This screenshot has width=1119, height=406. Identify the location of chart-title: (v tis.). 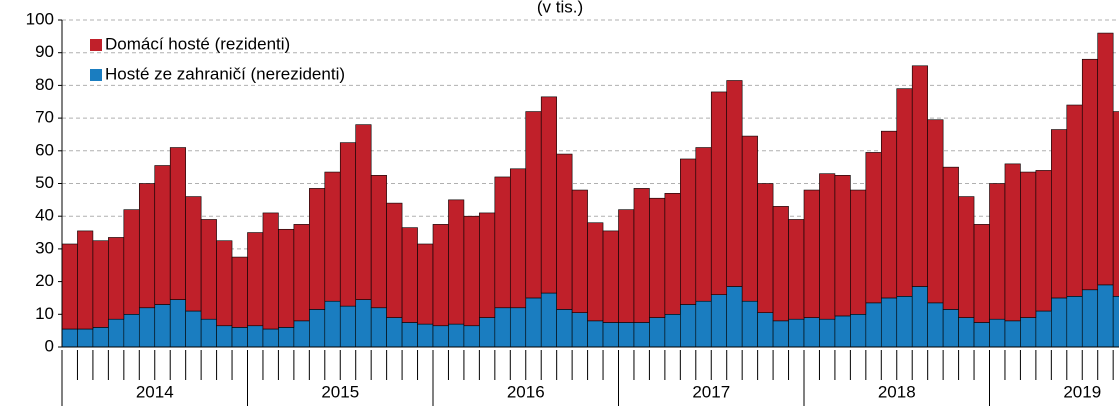
(560, 8).